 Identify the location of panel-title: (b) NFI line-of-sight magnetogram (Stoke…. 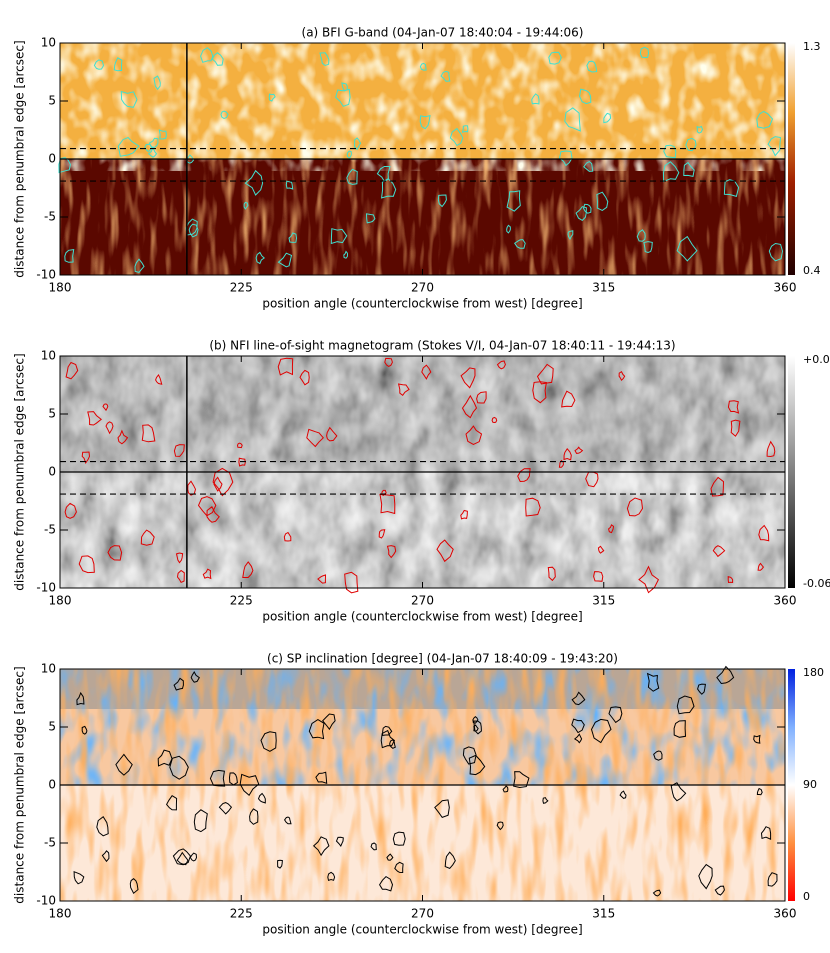
(442, 346).